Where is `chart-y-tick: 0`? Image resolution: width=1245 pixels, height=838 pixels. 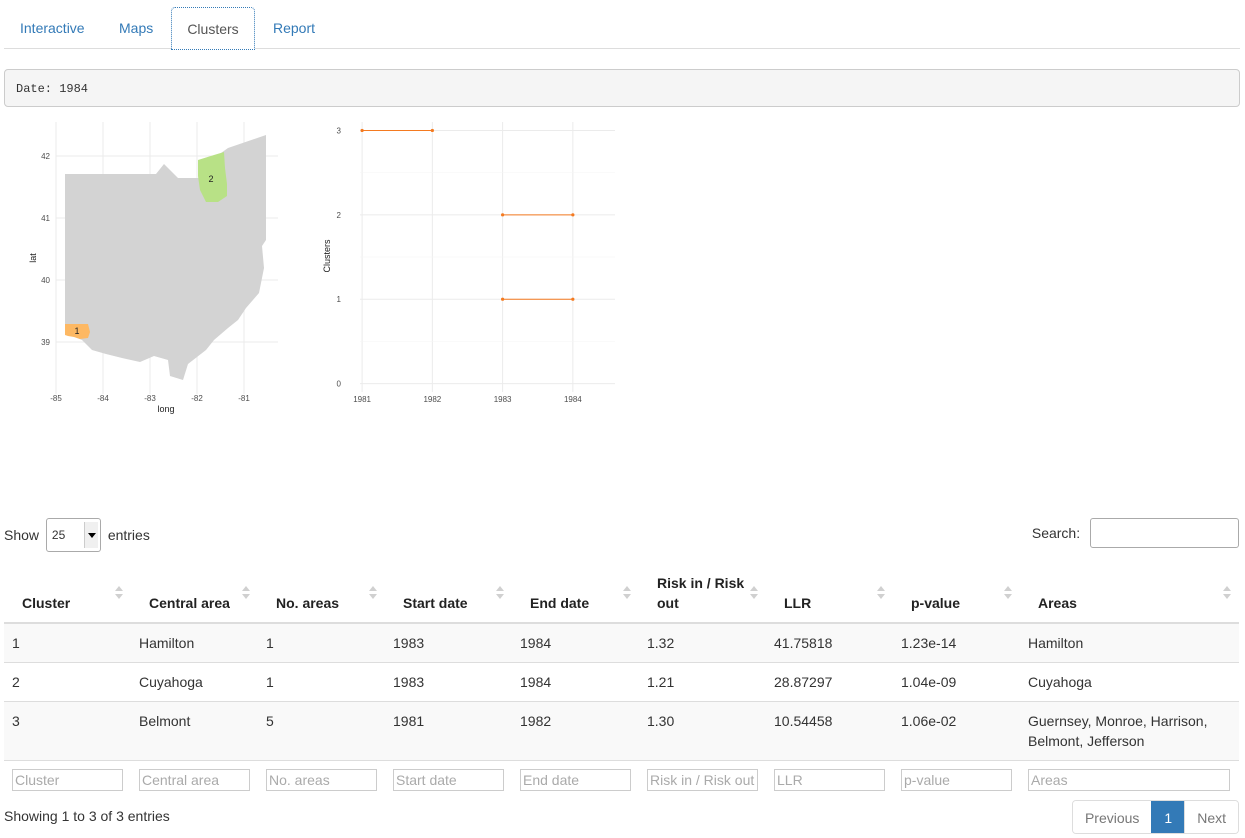 chart-y-tick: 0 is located at coordinates (339, 384).